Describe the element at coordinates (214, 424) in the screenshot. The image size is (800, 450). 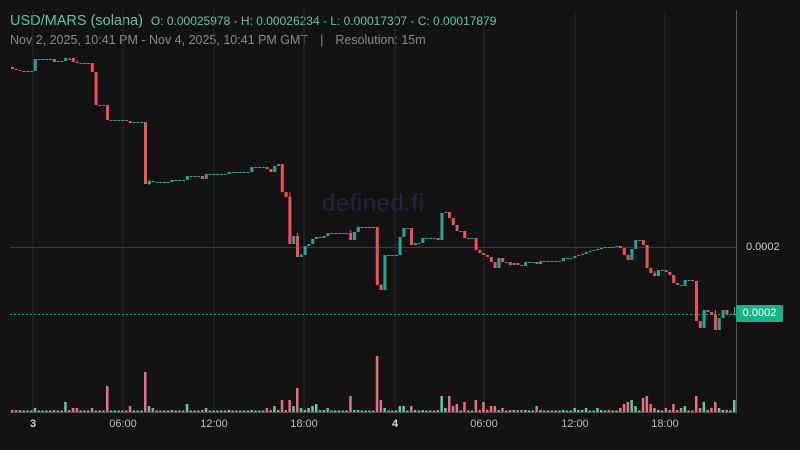
I see `time-axis-label: 12:00` at that location.